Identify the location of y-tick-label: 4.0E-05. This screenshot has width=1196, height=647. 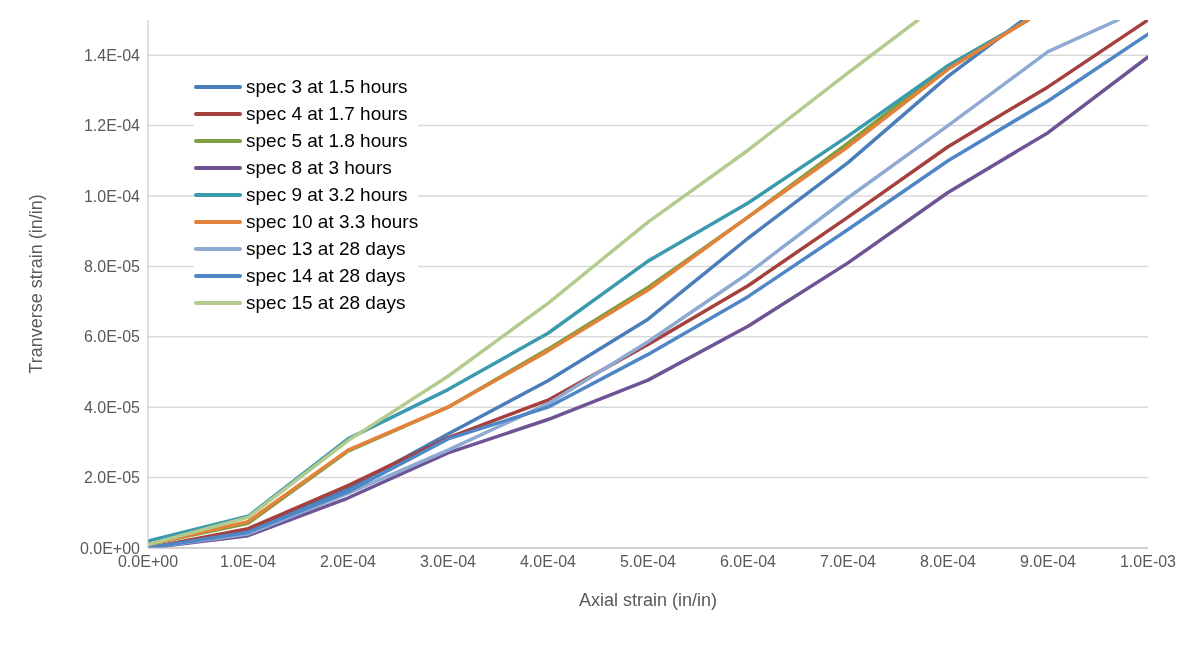
(112, 407).